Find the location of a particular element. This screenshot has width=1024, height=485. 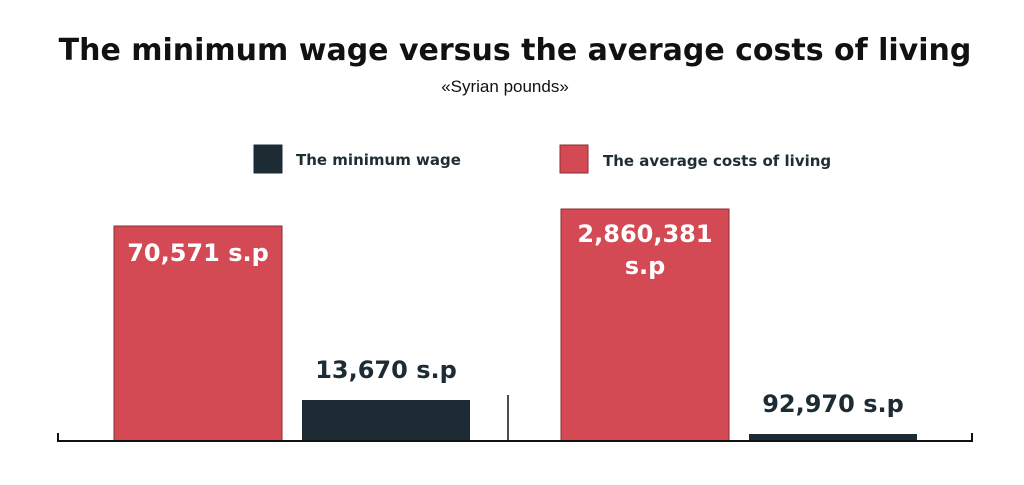

legend-swatch-costs-of-living is located at coordinates (574, 159).